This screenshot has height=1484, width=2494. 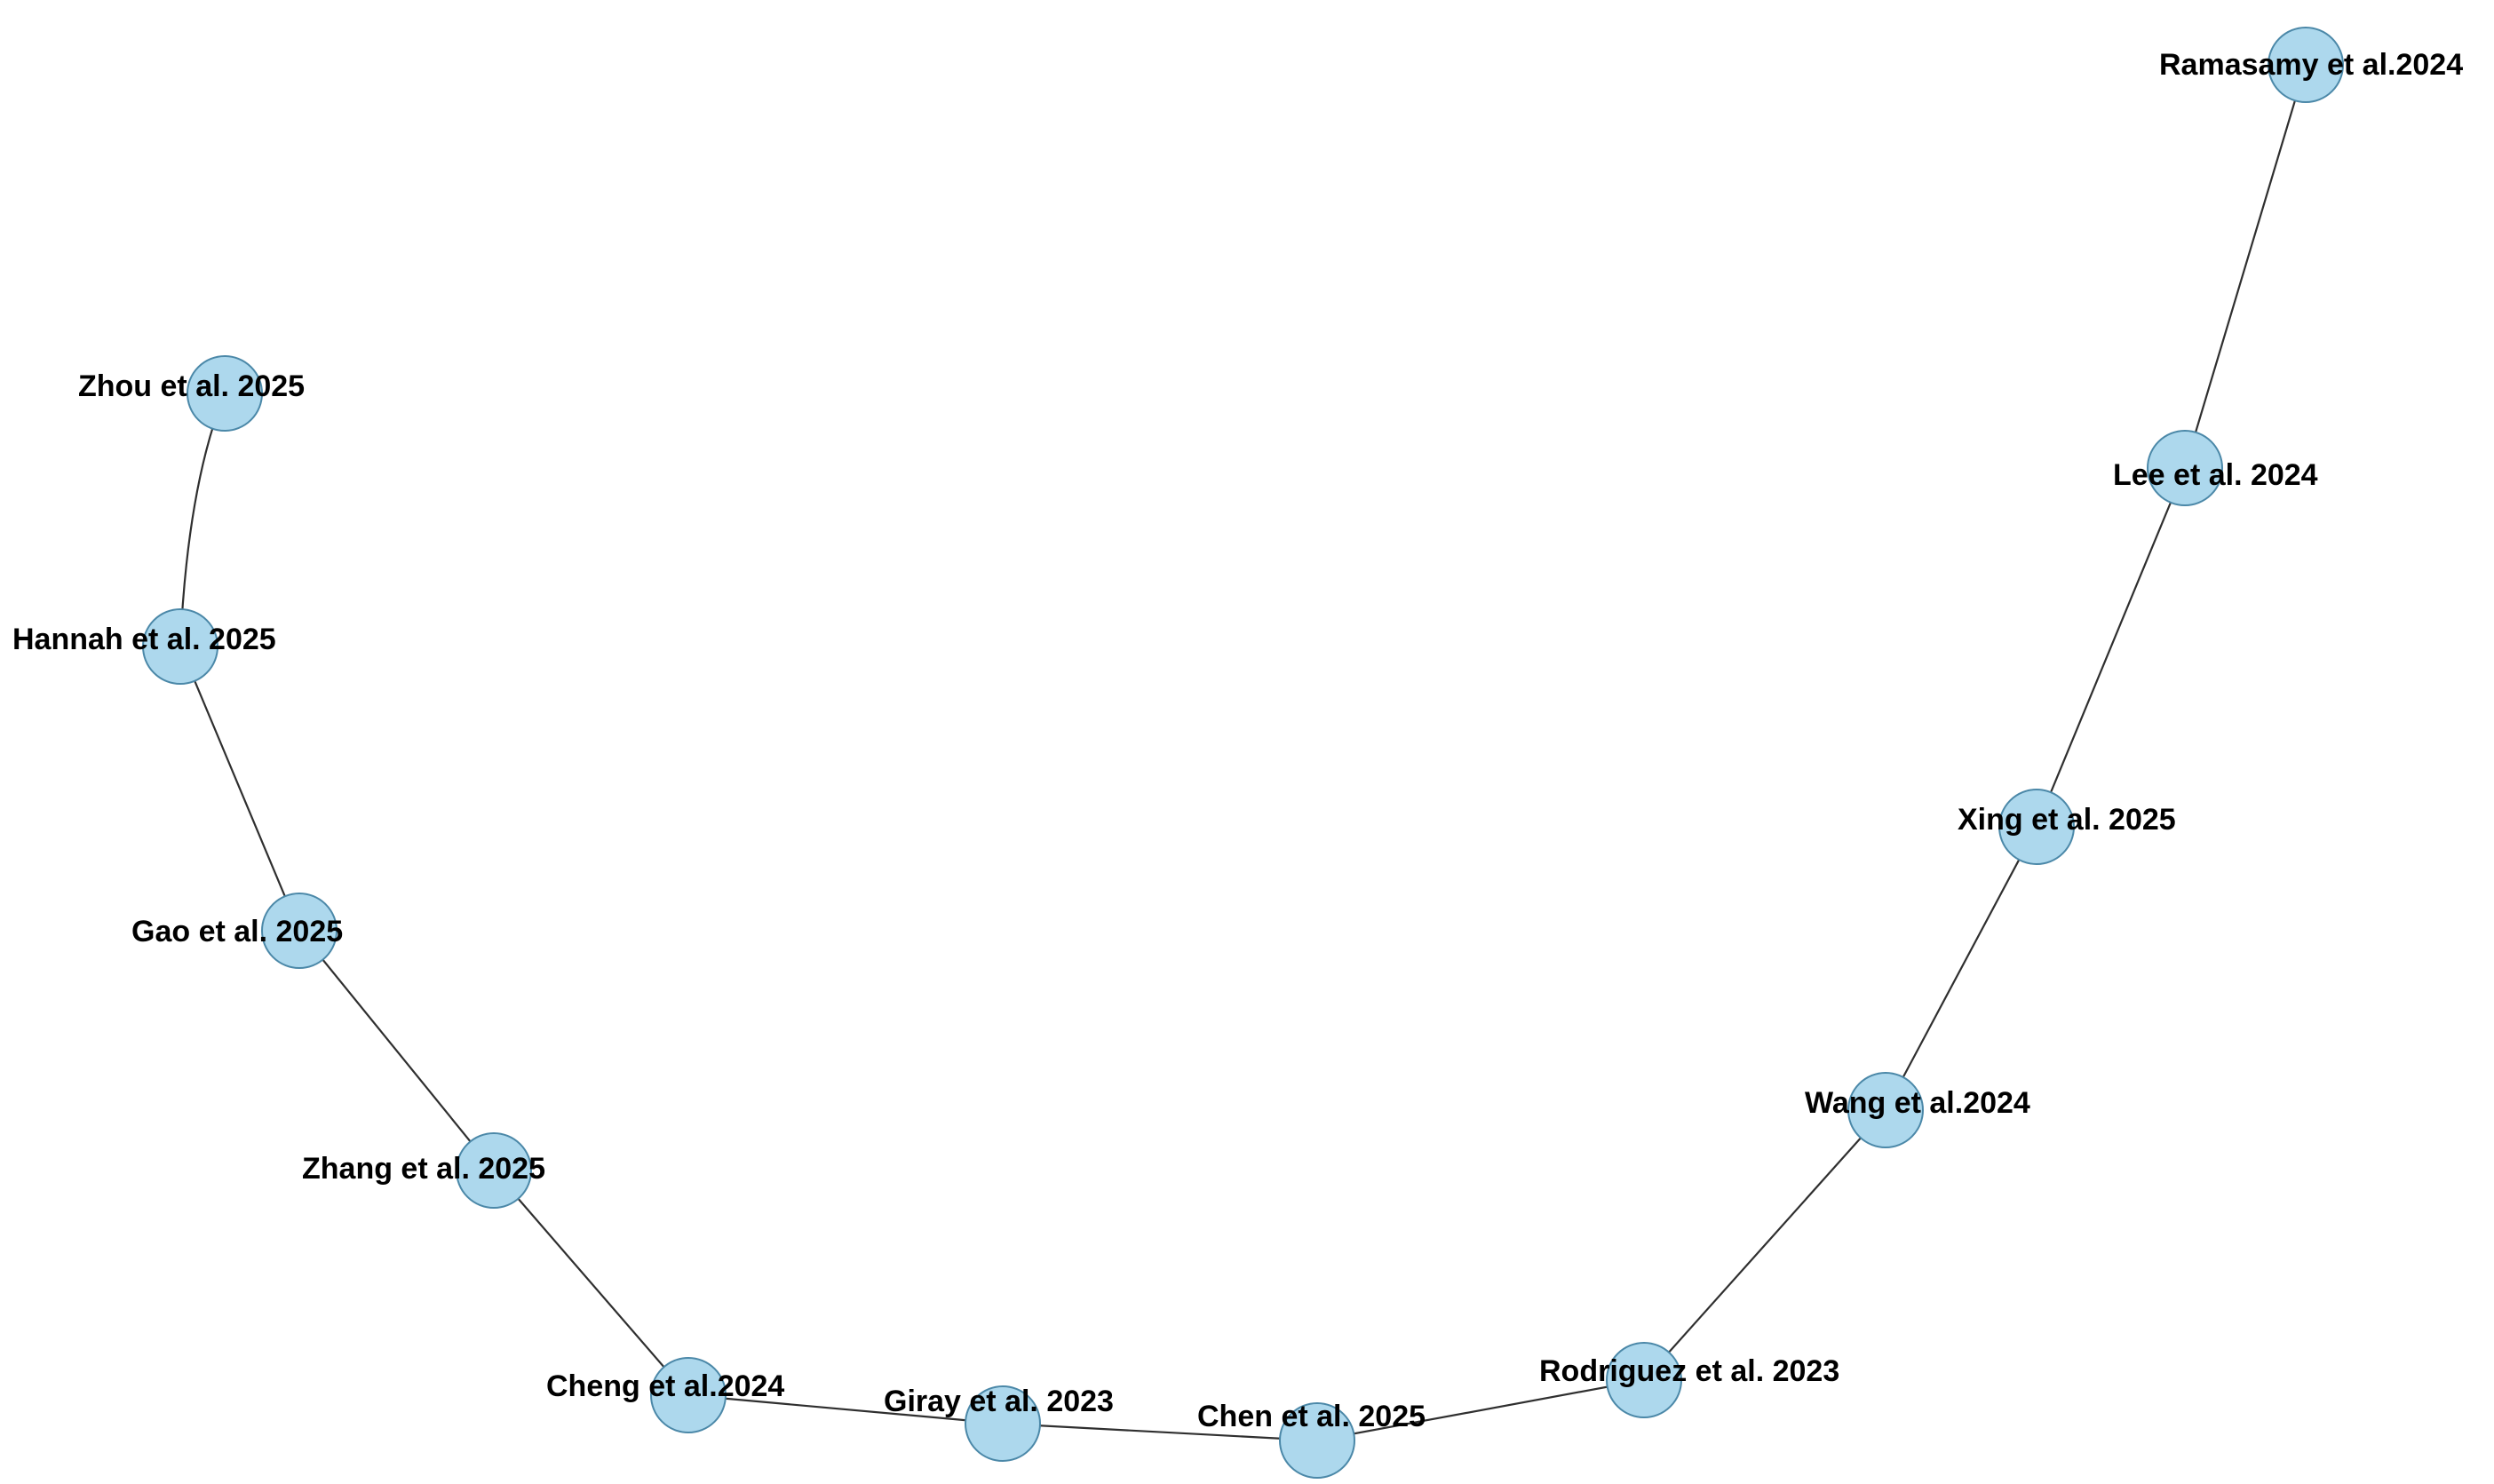 I want to click on node-circle-zhang, so click(x=494, y=1170).